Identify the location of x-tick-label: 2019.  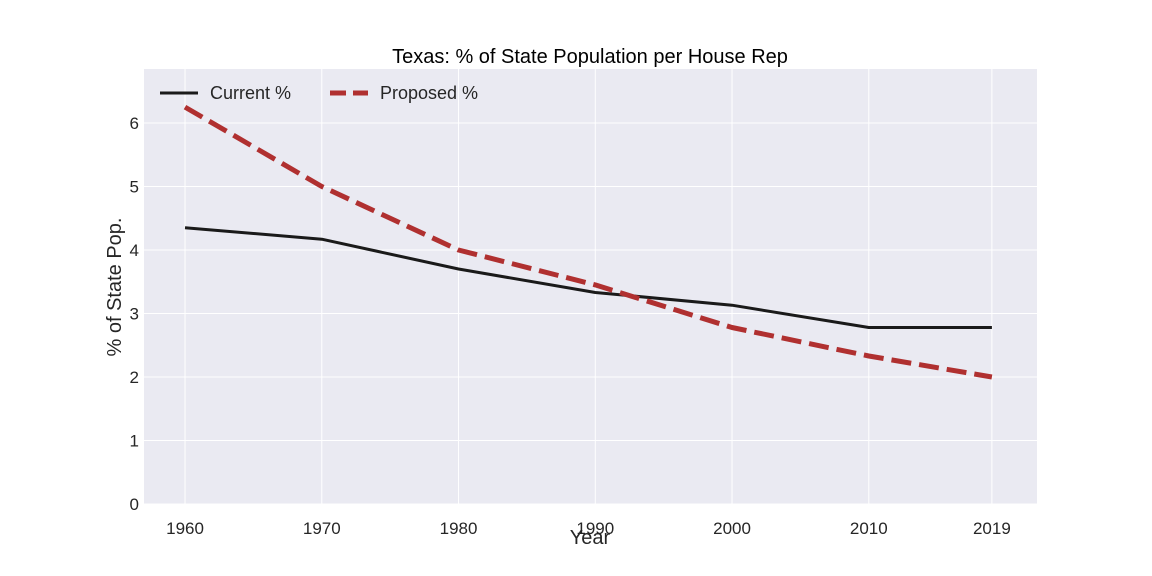
(992, 528).